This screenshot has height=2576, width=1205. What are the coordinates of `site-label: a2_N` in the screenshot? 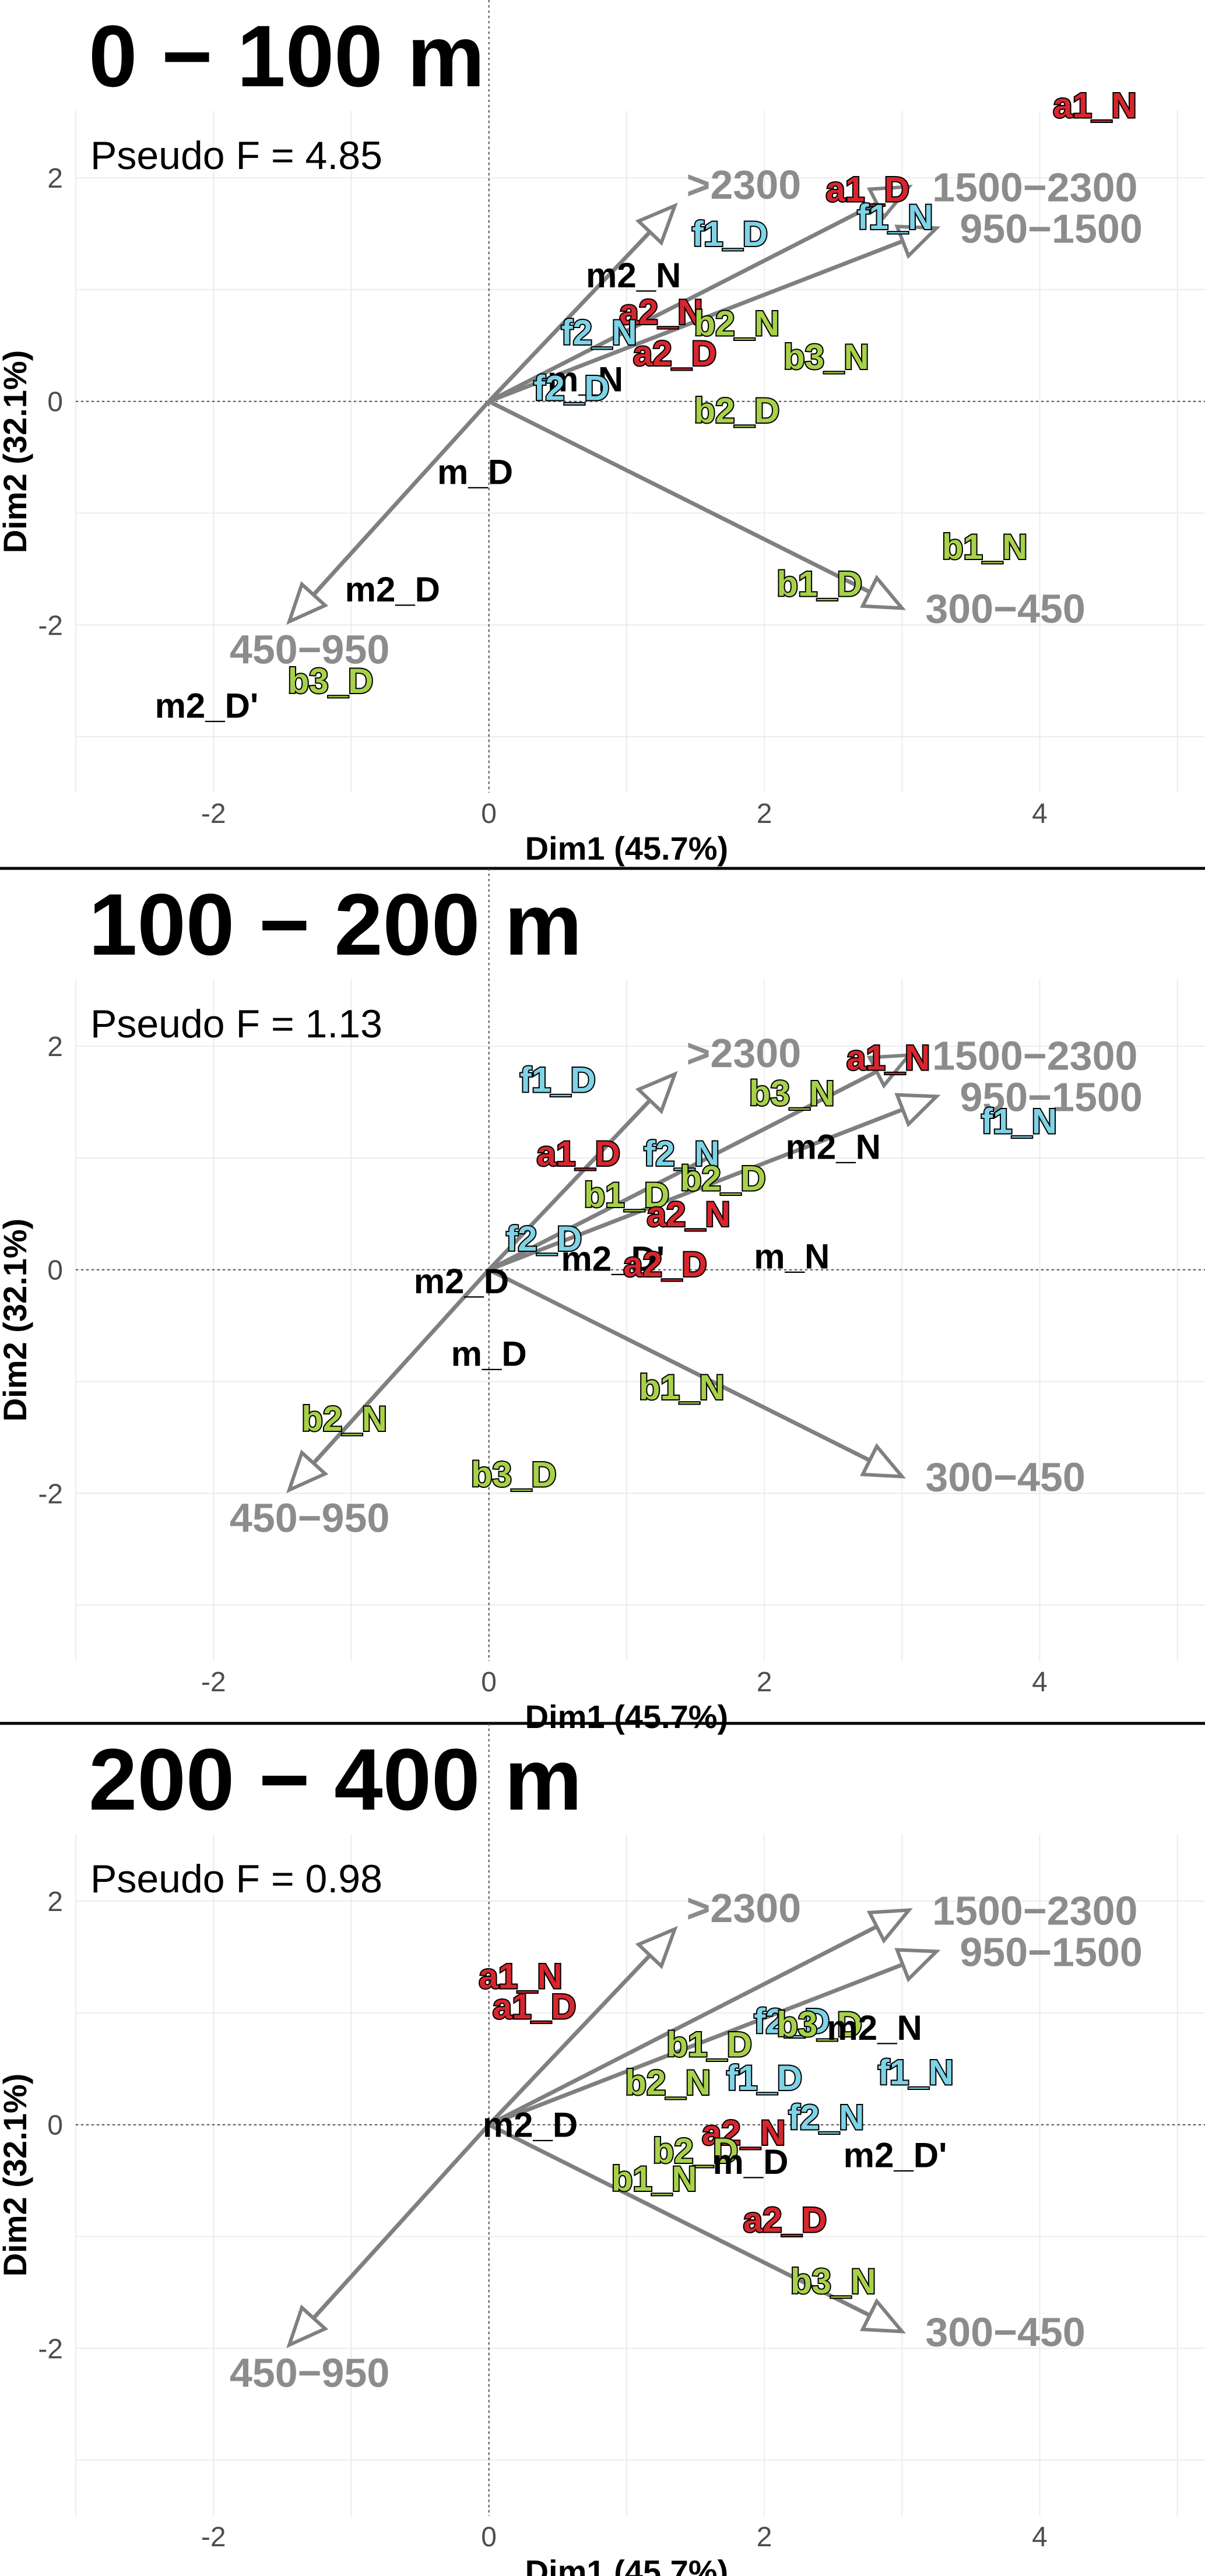 It's located at (688, 1215).